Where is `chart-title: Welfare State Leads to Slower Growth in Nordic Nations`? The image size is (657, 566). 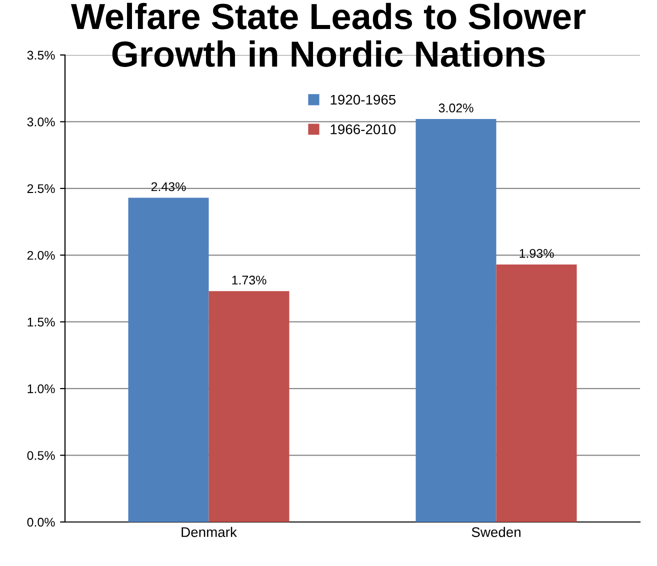
chart-title: Welfare State Leads to Slower Growth in Nordic Nations is located at coordinates (328, 34).